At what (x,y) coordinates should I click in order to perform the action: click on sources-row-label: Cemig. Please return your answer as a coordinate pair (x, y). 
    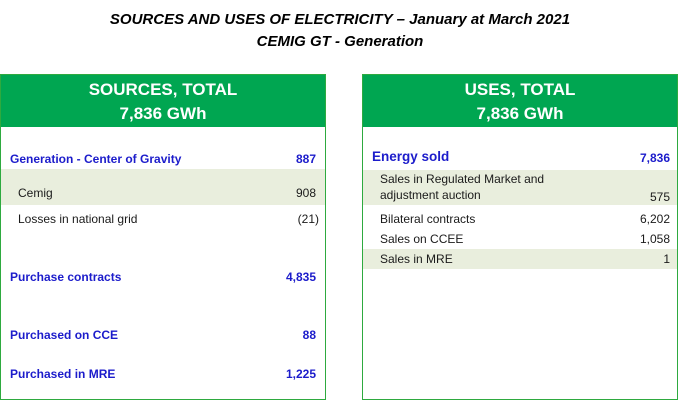
    Looking at the image, I should click on (35, 193).